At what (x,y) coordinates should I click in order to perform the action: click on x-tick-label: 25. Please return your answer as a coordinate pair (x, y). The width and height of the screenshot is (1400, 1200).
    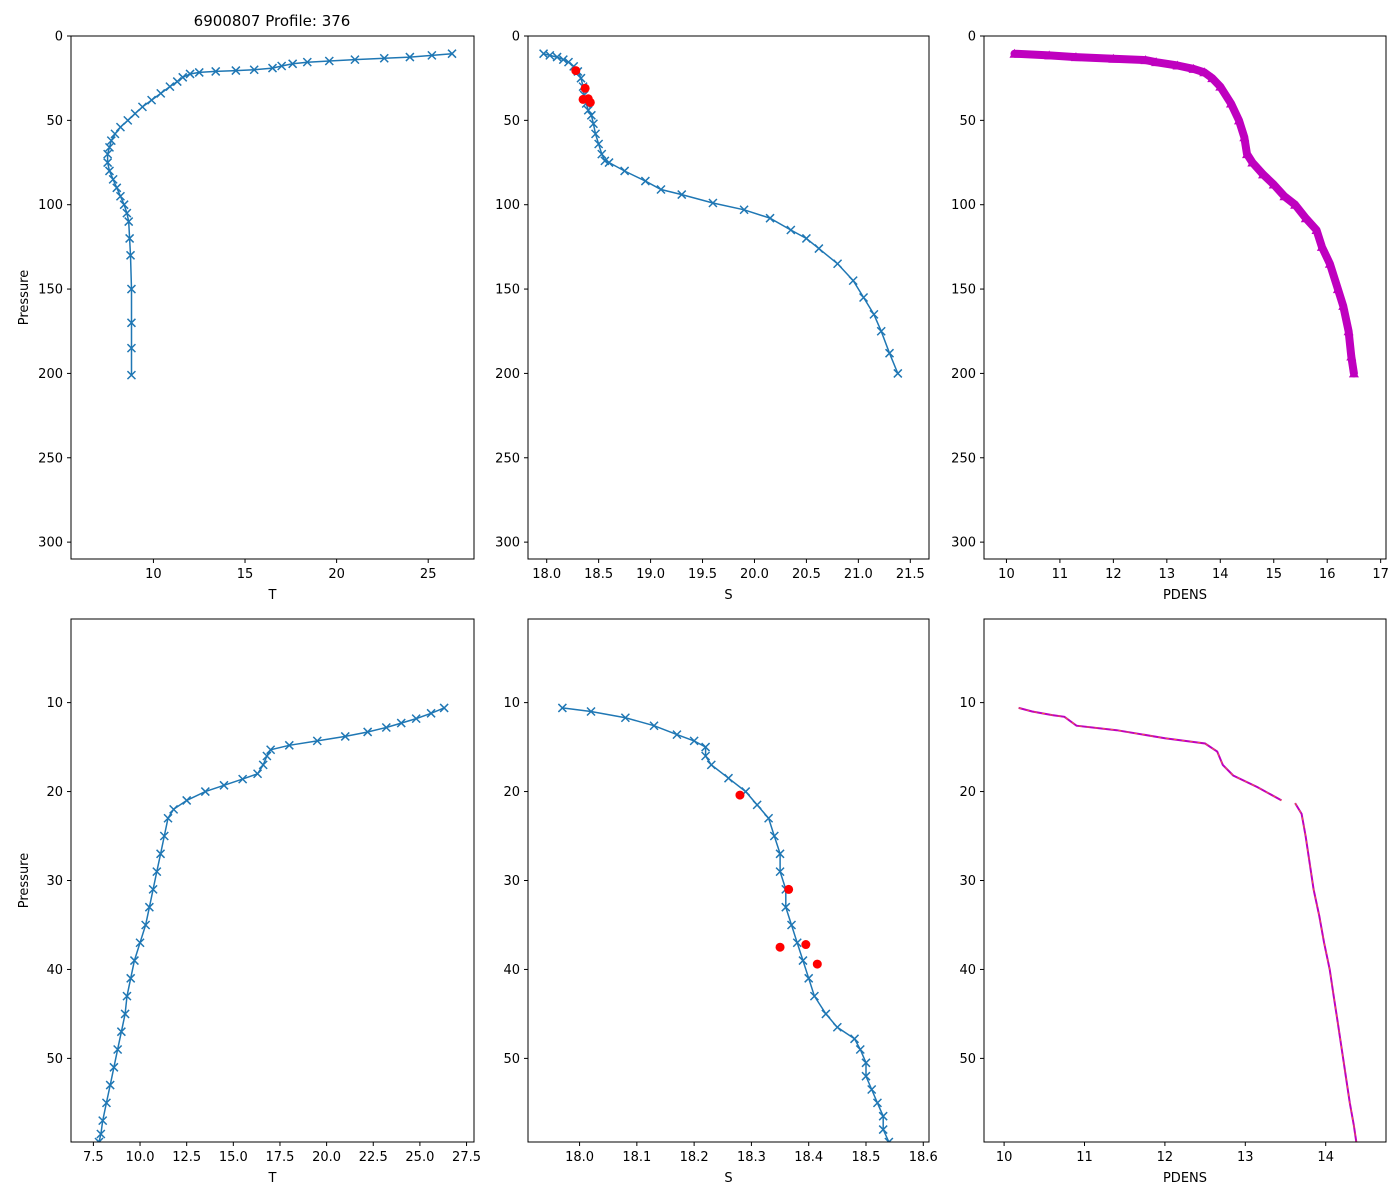
    Looking at the image, I should click on (428, 574).